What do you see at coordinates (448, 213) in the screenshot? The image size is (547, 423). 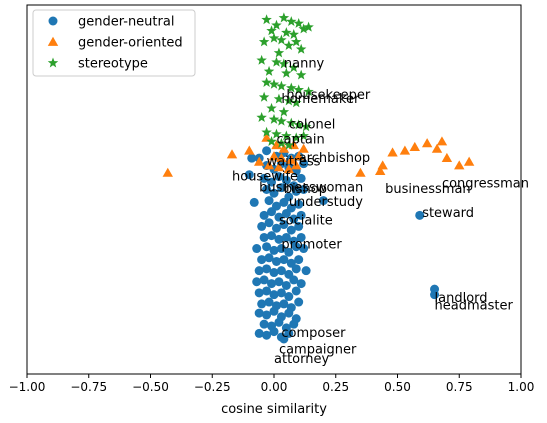 I see `point-annotation: steward` at bounding box center [448, 213].